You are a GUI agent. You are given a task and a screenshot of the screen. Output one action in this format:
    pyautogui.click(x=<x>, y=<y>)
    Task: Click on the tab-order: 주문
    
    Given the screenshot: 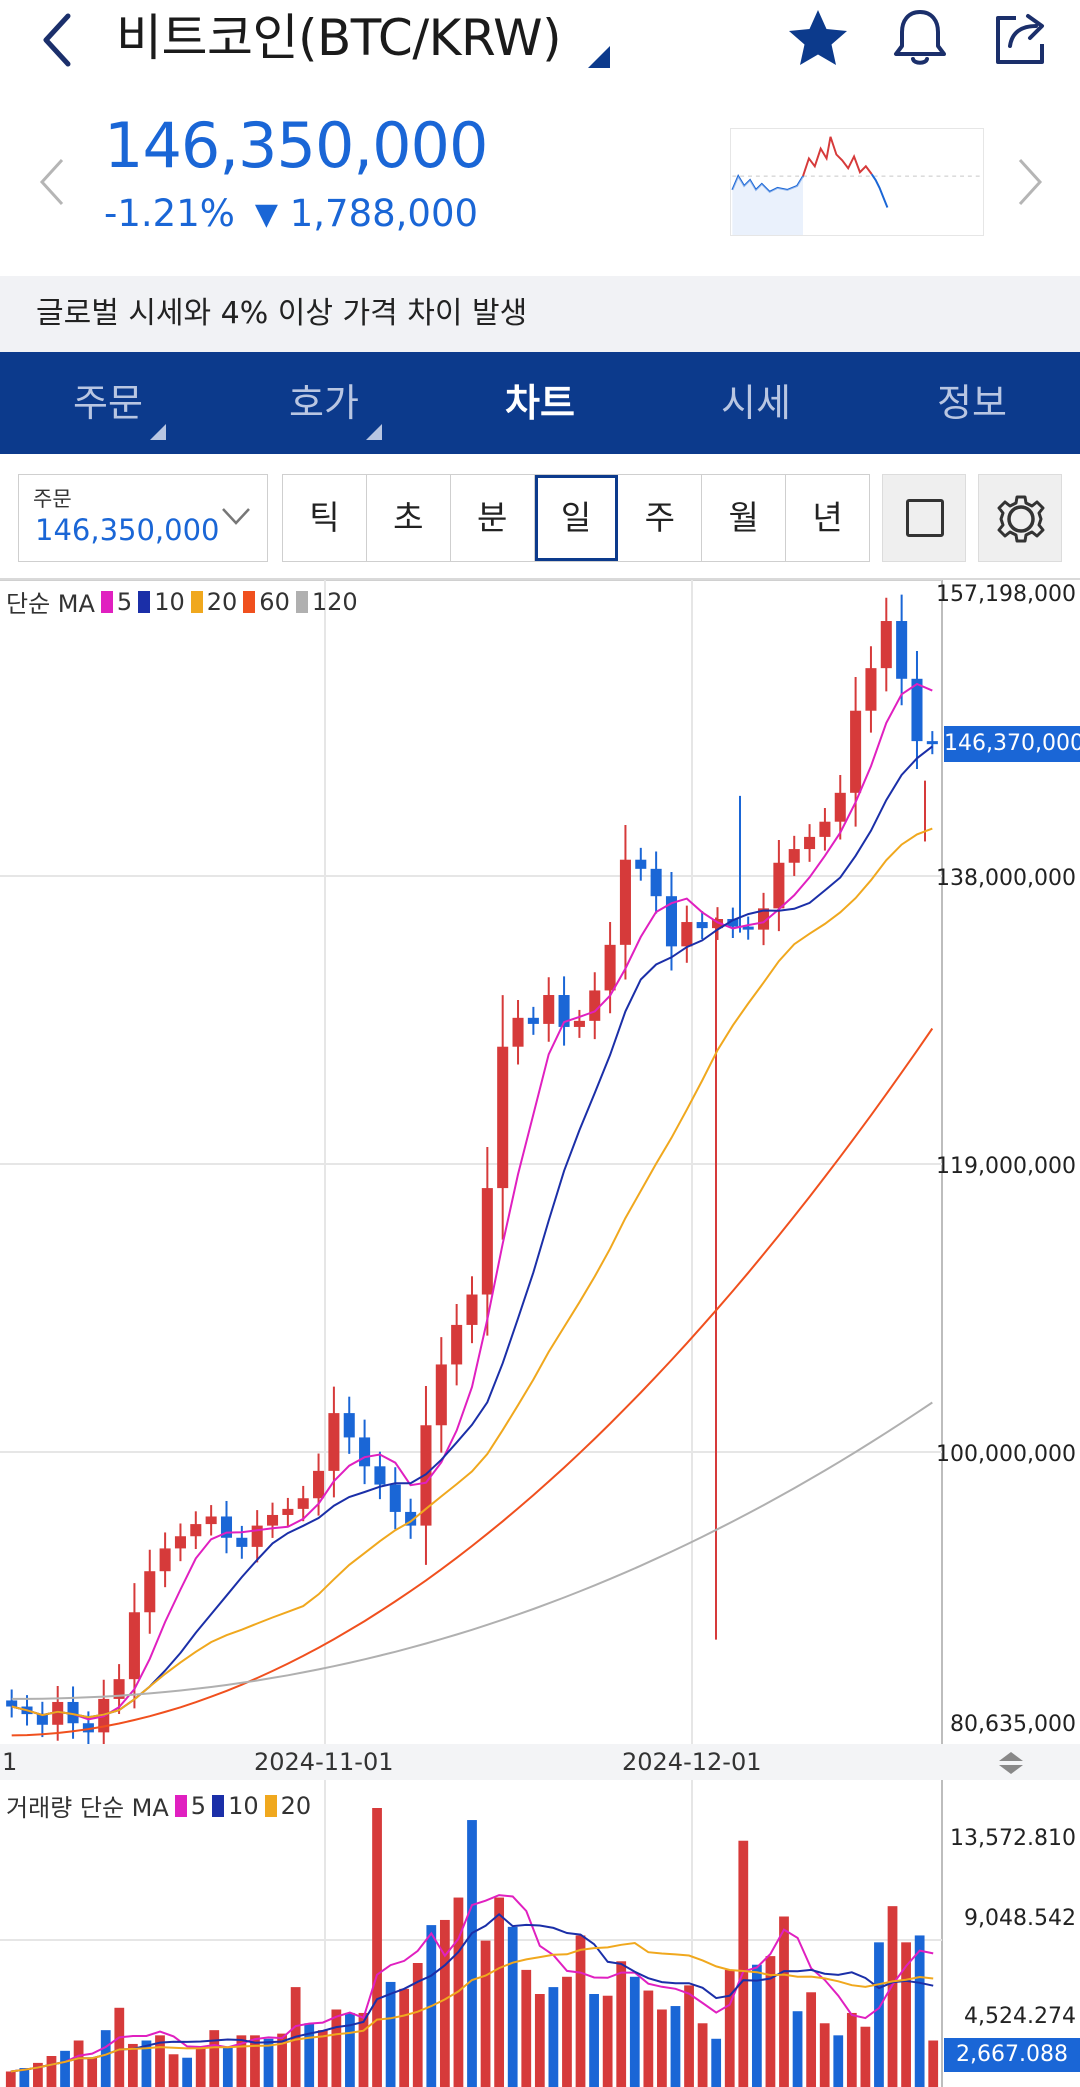 What is the action you would take?
    pyautogui.click(x=108, y=403)
    